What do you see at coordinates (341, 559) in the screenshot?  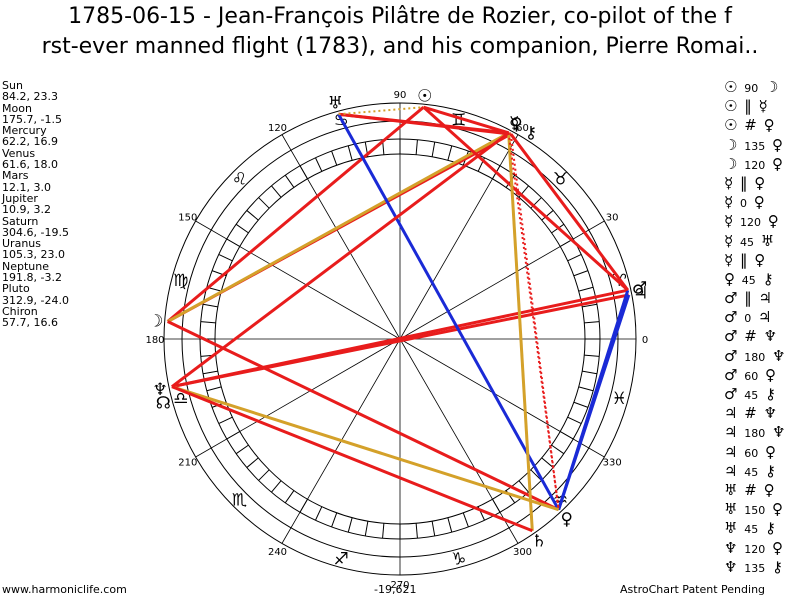 I see `sign-glyph: ♐` at bounding box center [341, 559].